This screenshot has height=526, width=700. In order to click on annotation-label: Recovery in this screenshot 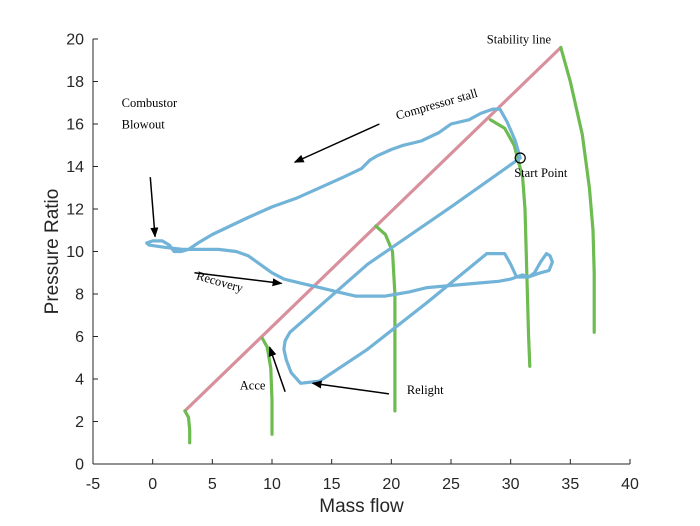, I will do `click(220, 282)`.